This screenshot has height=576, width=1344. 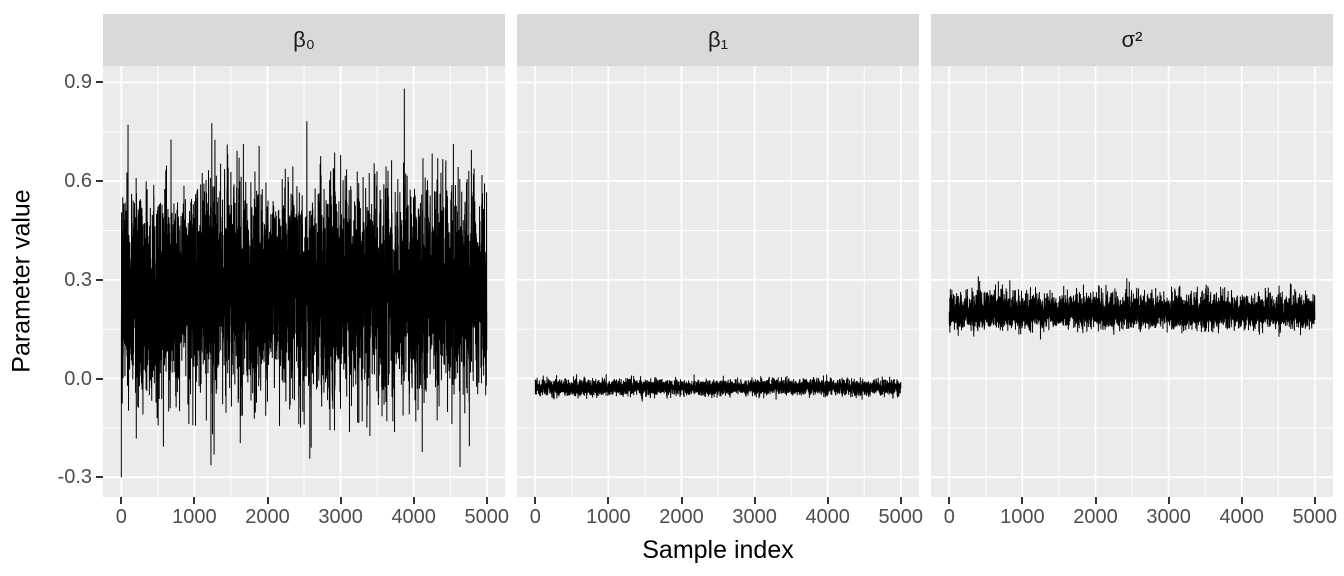 What do you see at coordinates (78, 378) in the screenshot?
I see `y-tick-label: 0.0` at bounding box center [78, 378].